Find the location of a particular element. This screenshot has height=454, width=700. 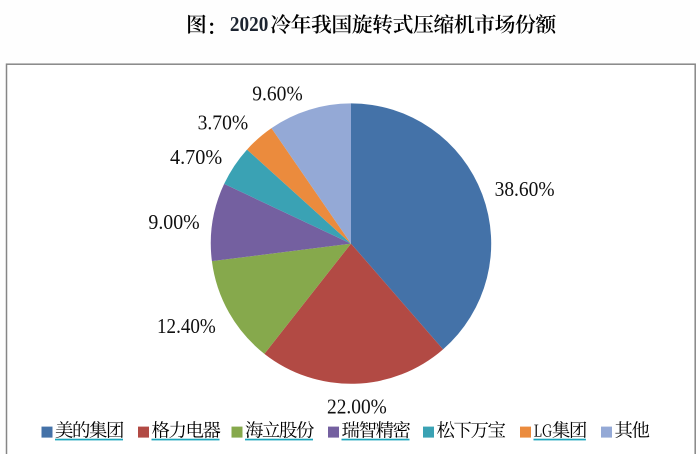

svg-text: 3.70% is located at coordinates (223, 123).